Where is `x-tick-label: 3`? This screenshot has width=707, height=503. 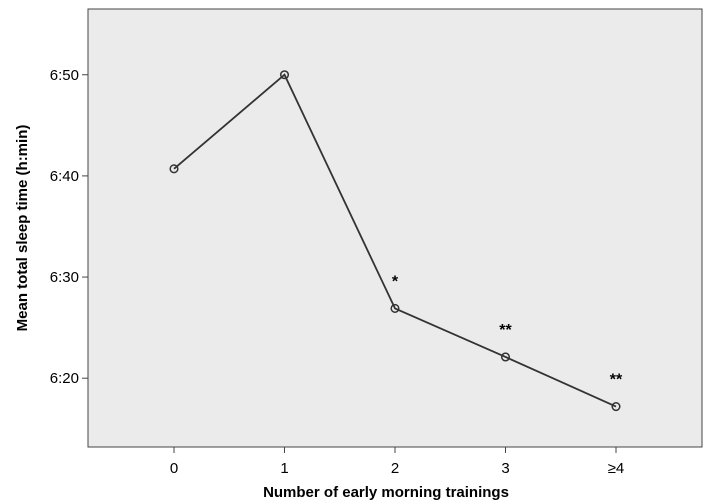 x-tick-label: 3 is located at coordinates (505, 468).